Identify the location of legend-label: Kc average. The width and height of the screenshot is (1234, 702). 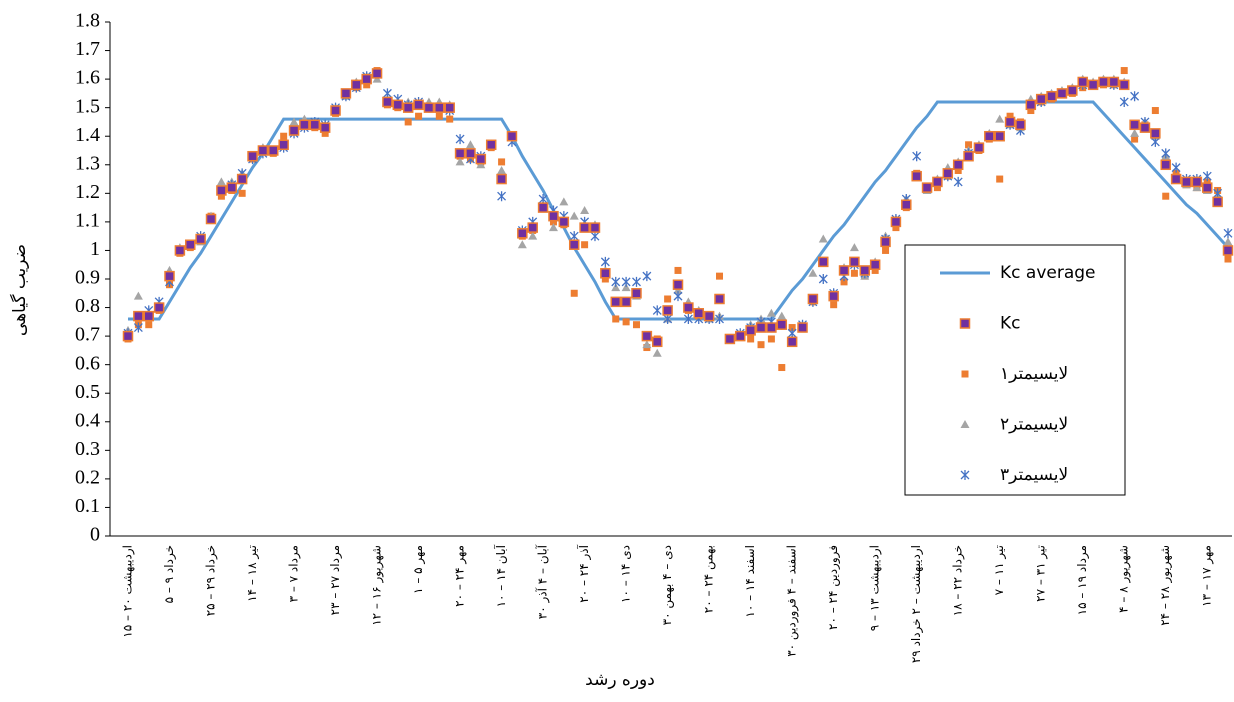
(1048, 273).